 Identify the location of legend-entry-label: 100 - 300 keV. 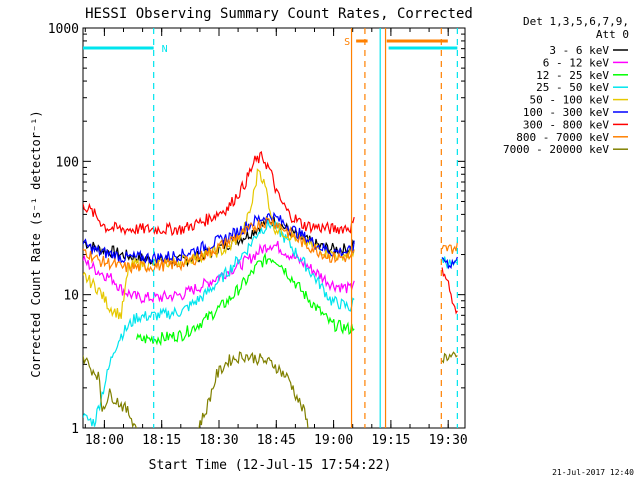
(566, 112).